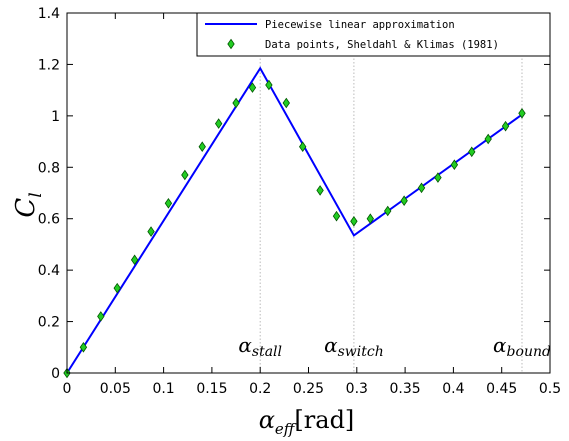 The image size is (569, 441). Describe the element at coordinates (55, 117) in the screenshot. I see `y-tick-label: 1` at that location.